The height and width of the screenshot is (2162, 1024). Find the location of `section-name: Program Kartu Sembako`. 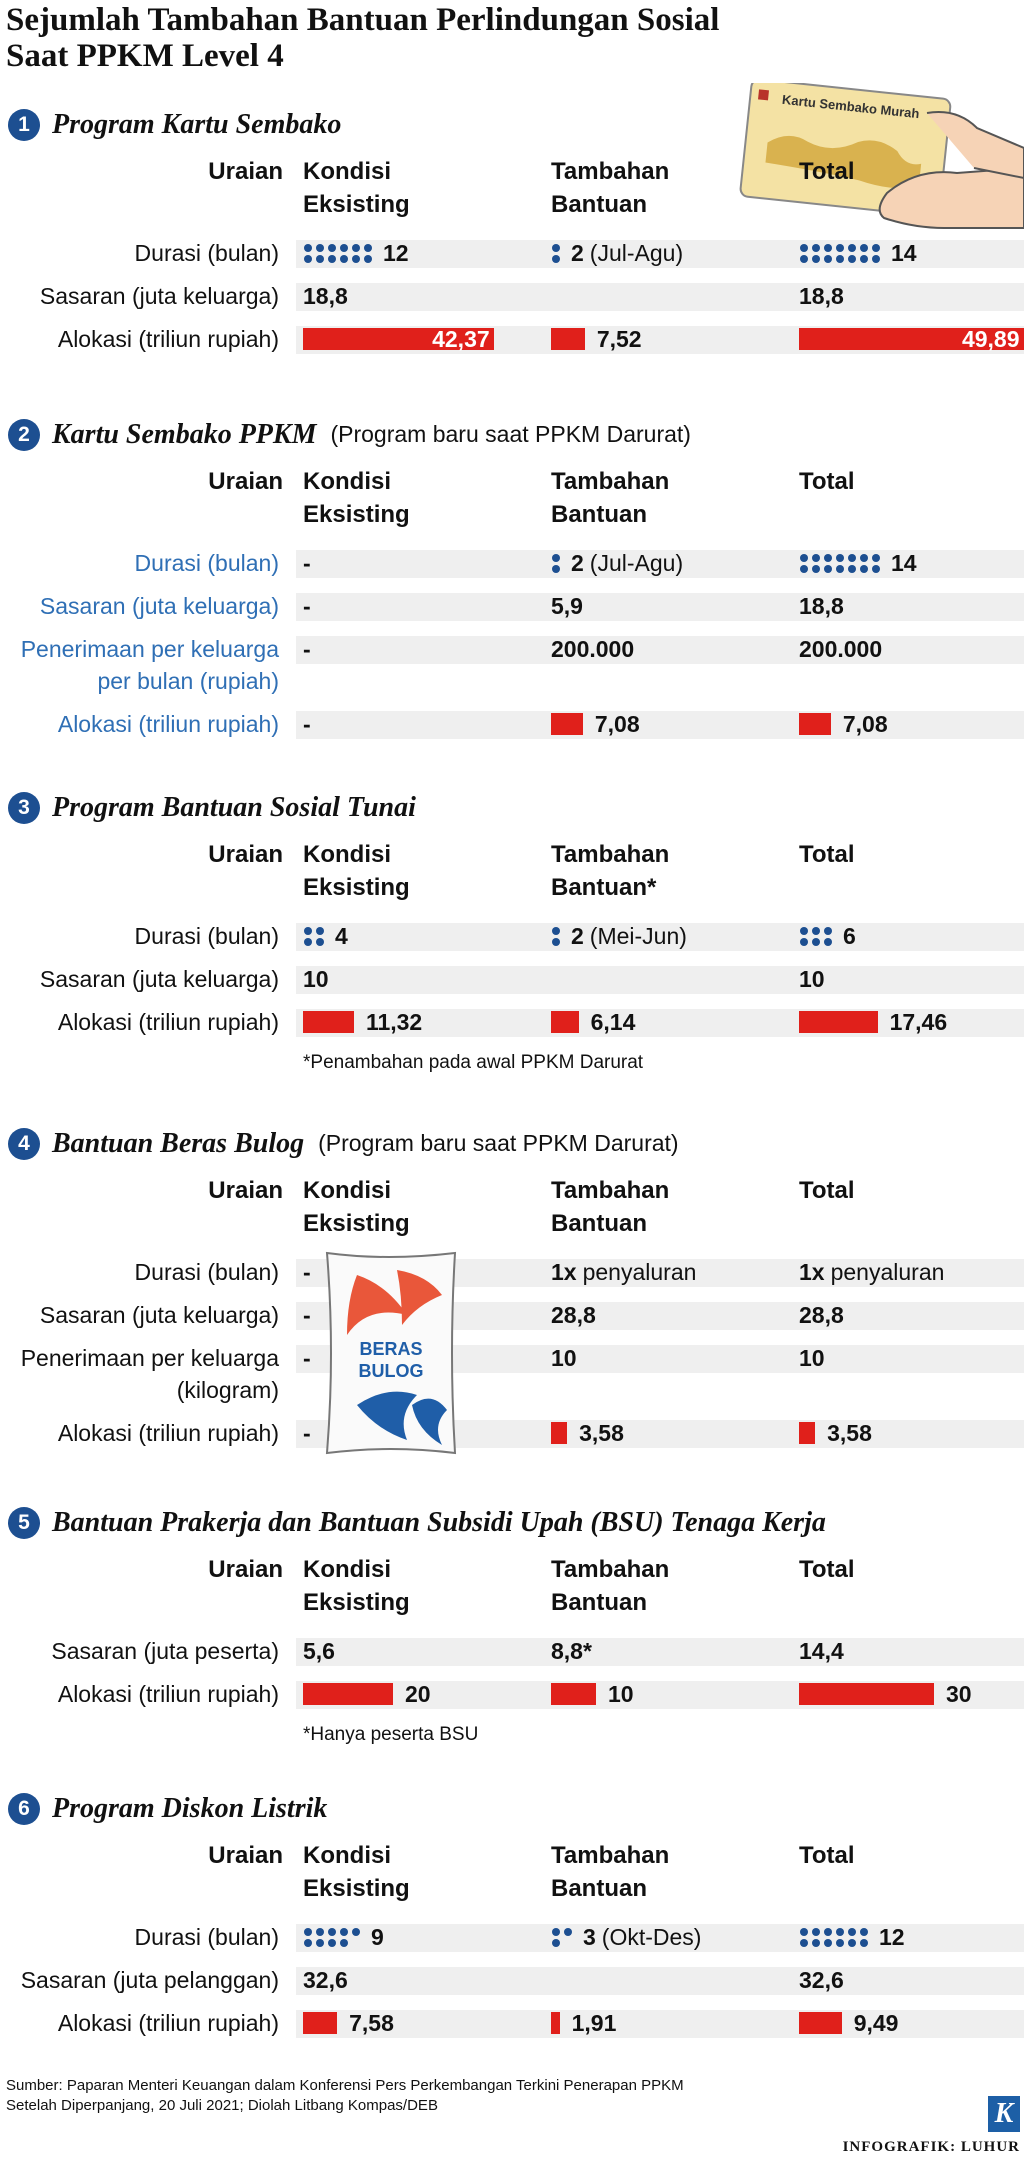

section-name: Program Kartu Sembako is located at coordinates (197, 124).